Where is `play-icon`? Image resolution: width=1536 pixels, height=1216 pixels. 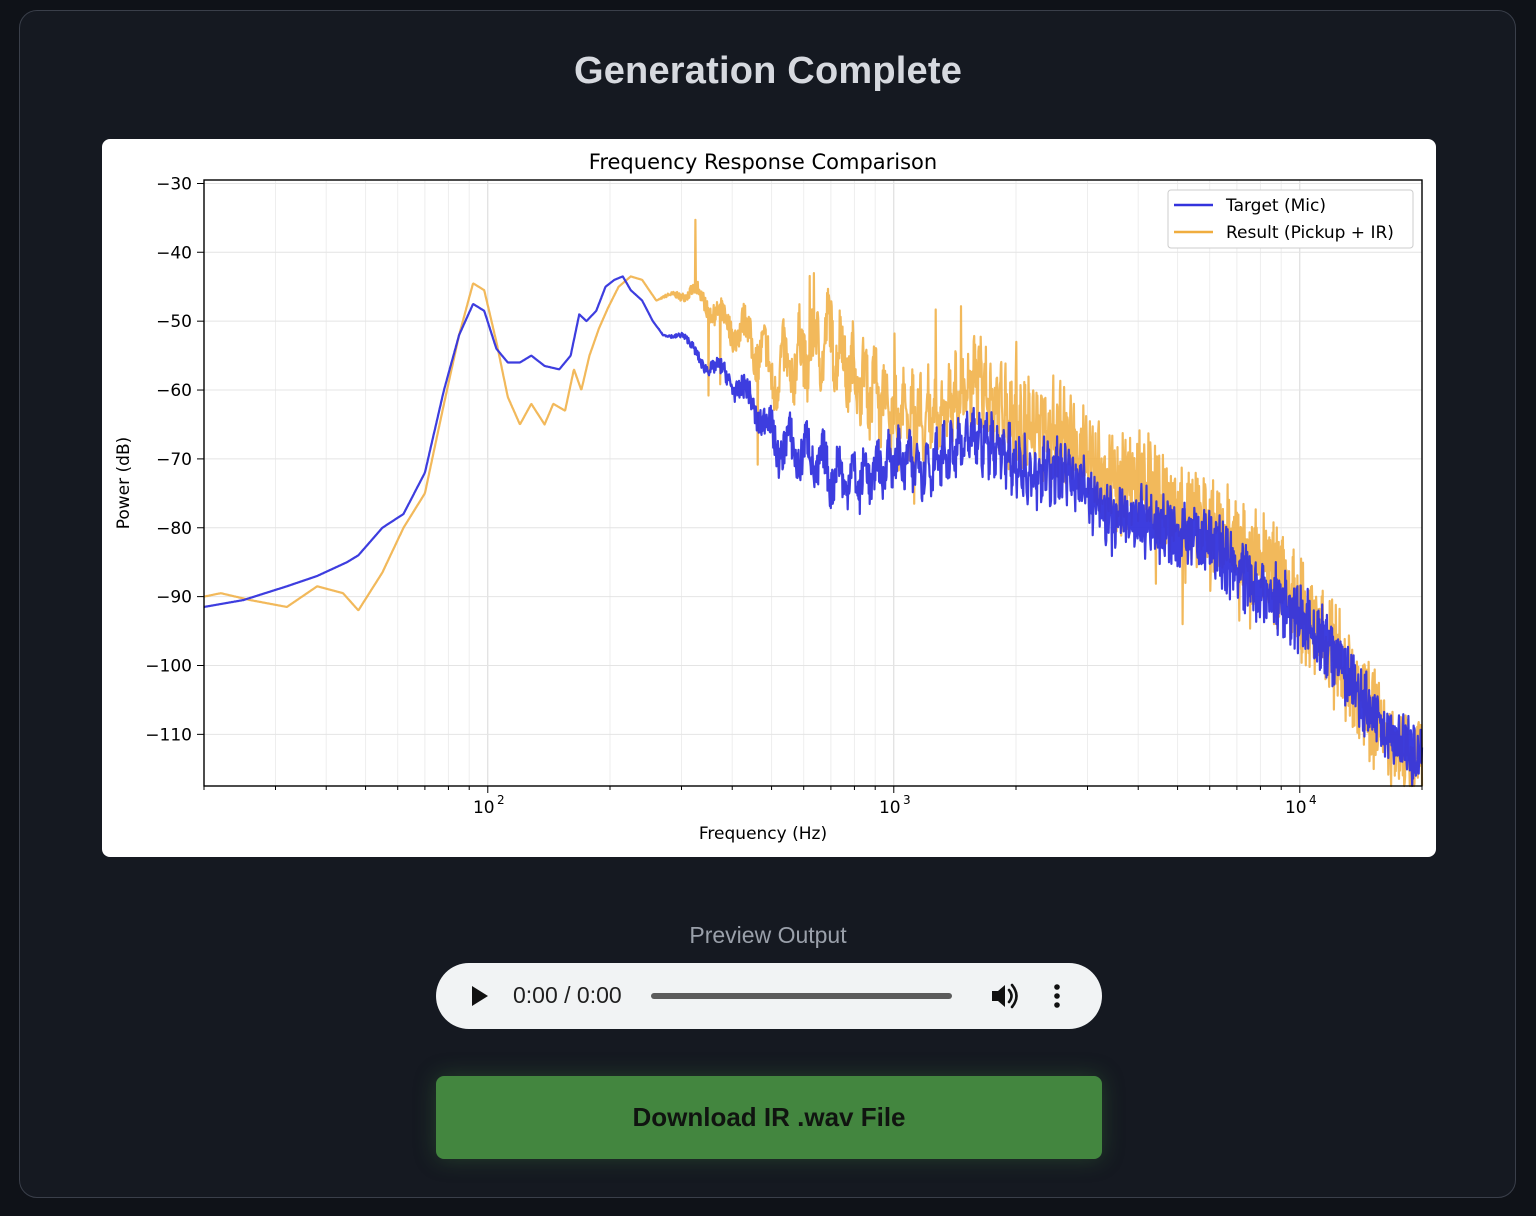 play-icon is located at coordinates (479, 996).